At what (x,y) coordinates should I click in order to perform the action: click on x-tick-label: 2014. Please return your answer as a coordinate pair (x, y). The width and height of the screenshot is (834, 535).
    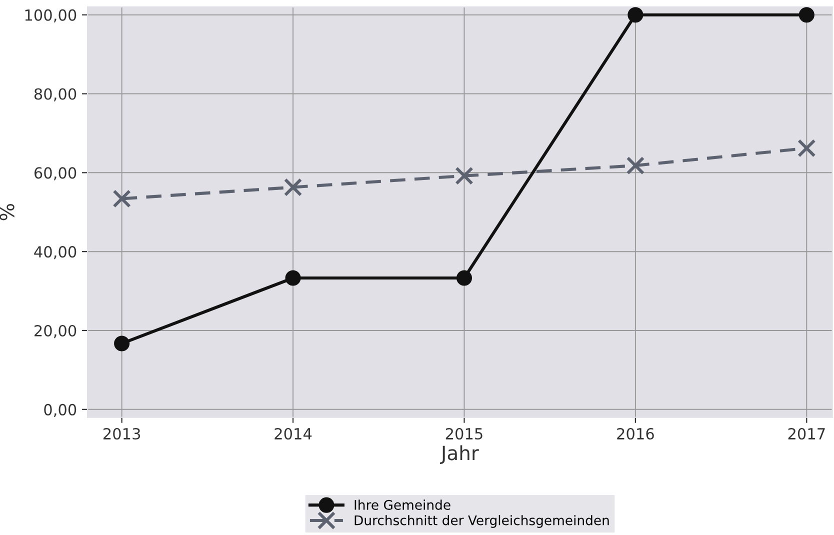
    Looking at the image, I should click on (293, 434).